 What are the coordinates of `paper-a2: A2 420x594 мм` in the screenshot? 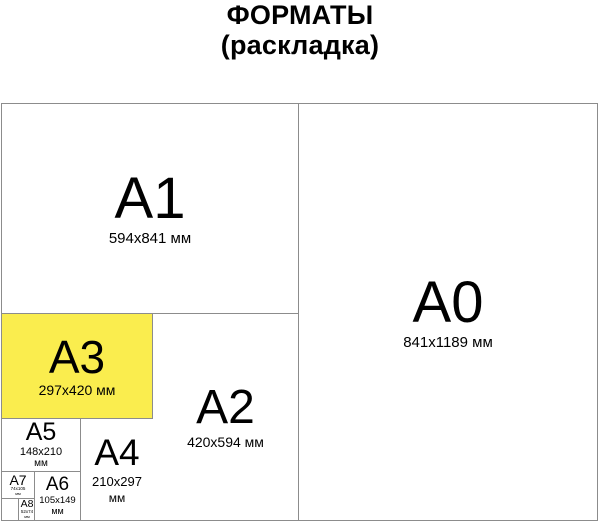 It's located at (225, 417).